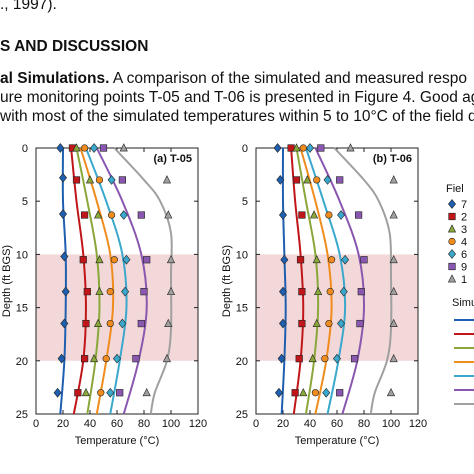 This screenshot has height=474, width=474. Describe the element at coordinates (74, 46) in the screenshot. I see `section-heading: S AND DISCUSSION` at that location.